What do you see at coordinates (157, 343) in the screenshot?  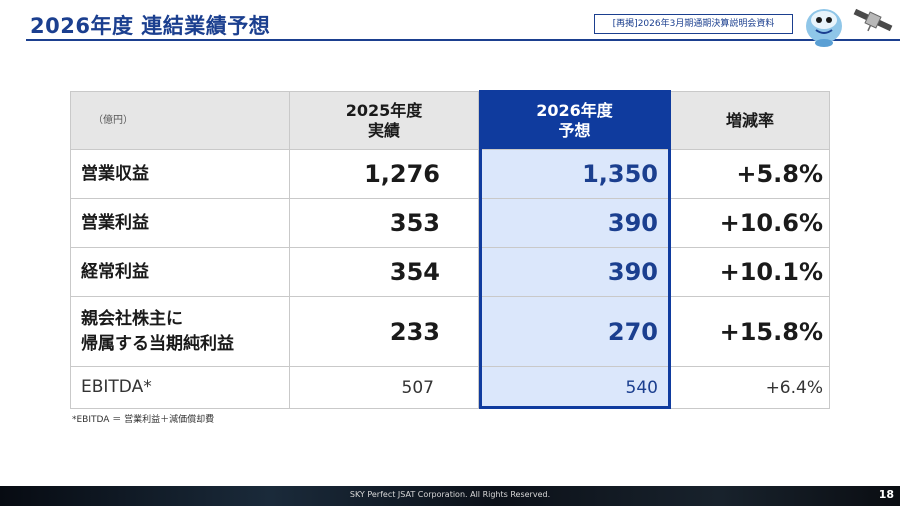 I see `row-label-line2: 帰属する当期純利益` at bounding box center [157, 343].